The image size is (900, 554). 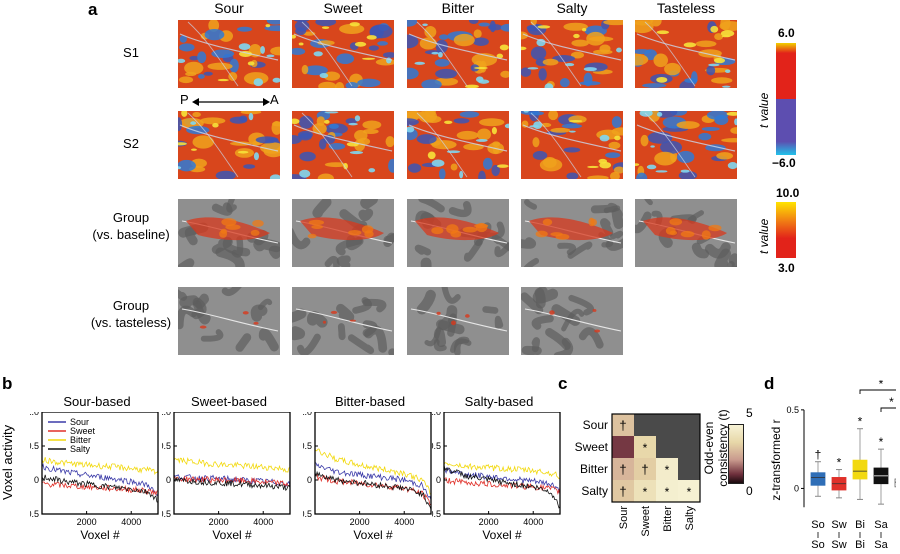 I want to click on box-significance-mark: *, so click(x=839, y=463).